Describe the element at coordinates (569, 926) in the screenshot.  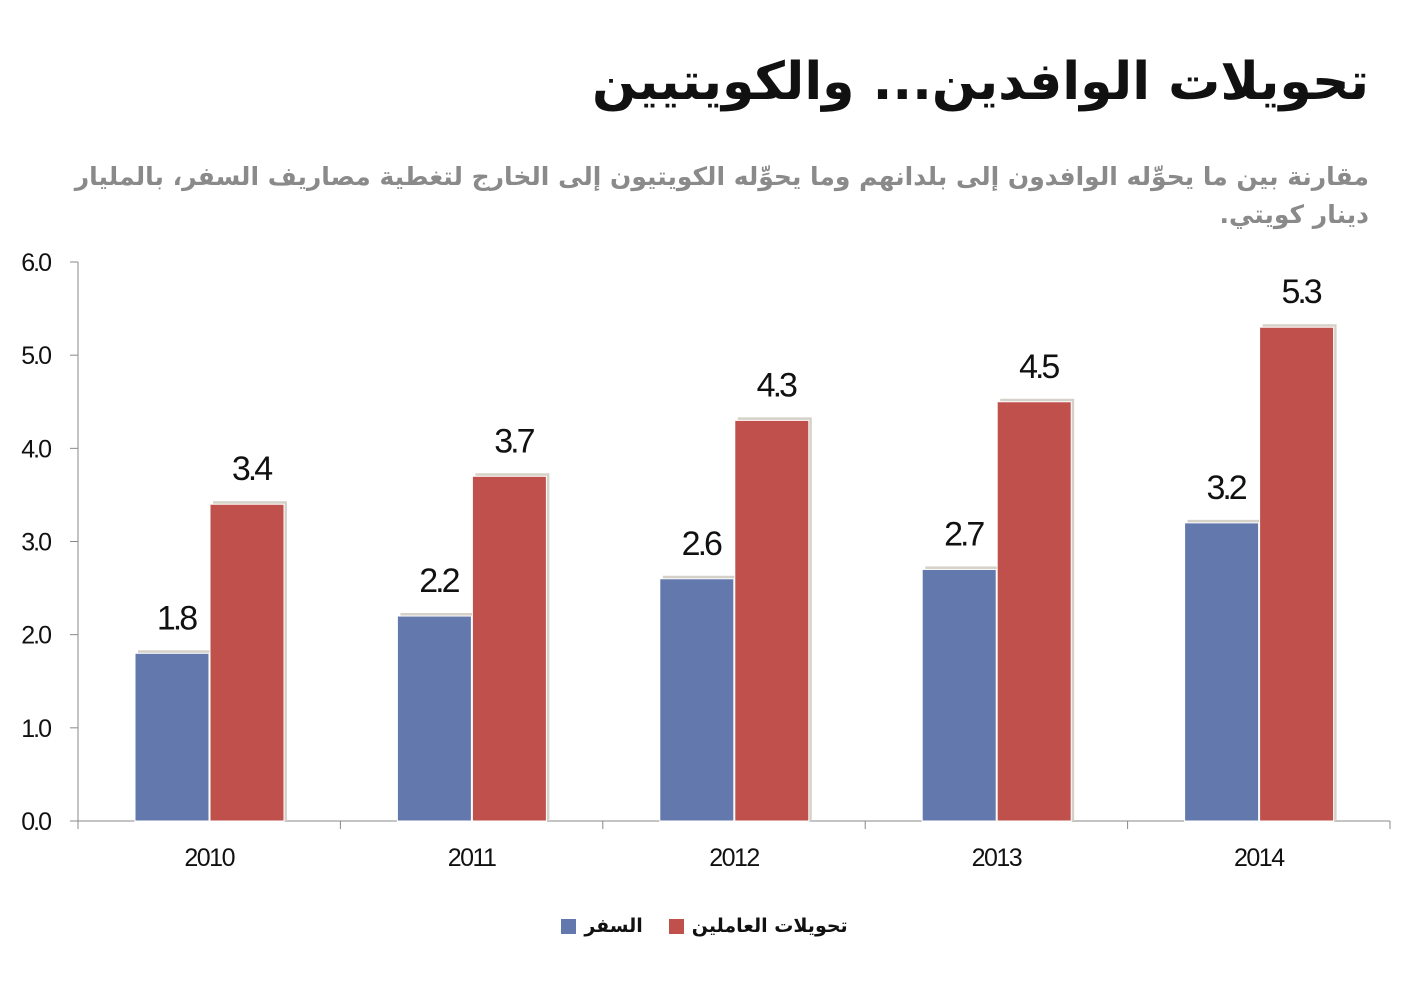
I see `legend-swatch-travel` at that location.